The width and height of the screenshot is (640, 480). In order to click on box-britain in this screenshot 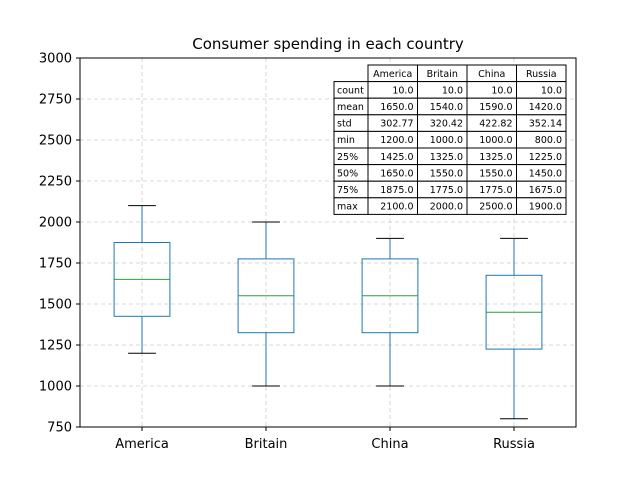, I will do `click(266, 304)`.